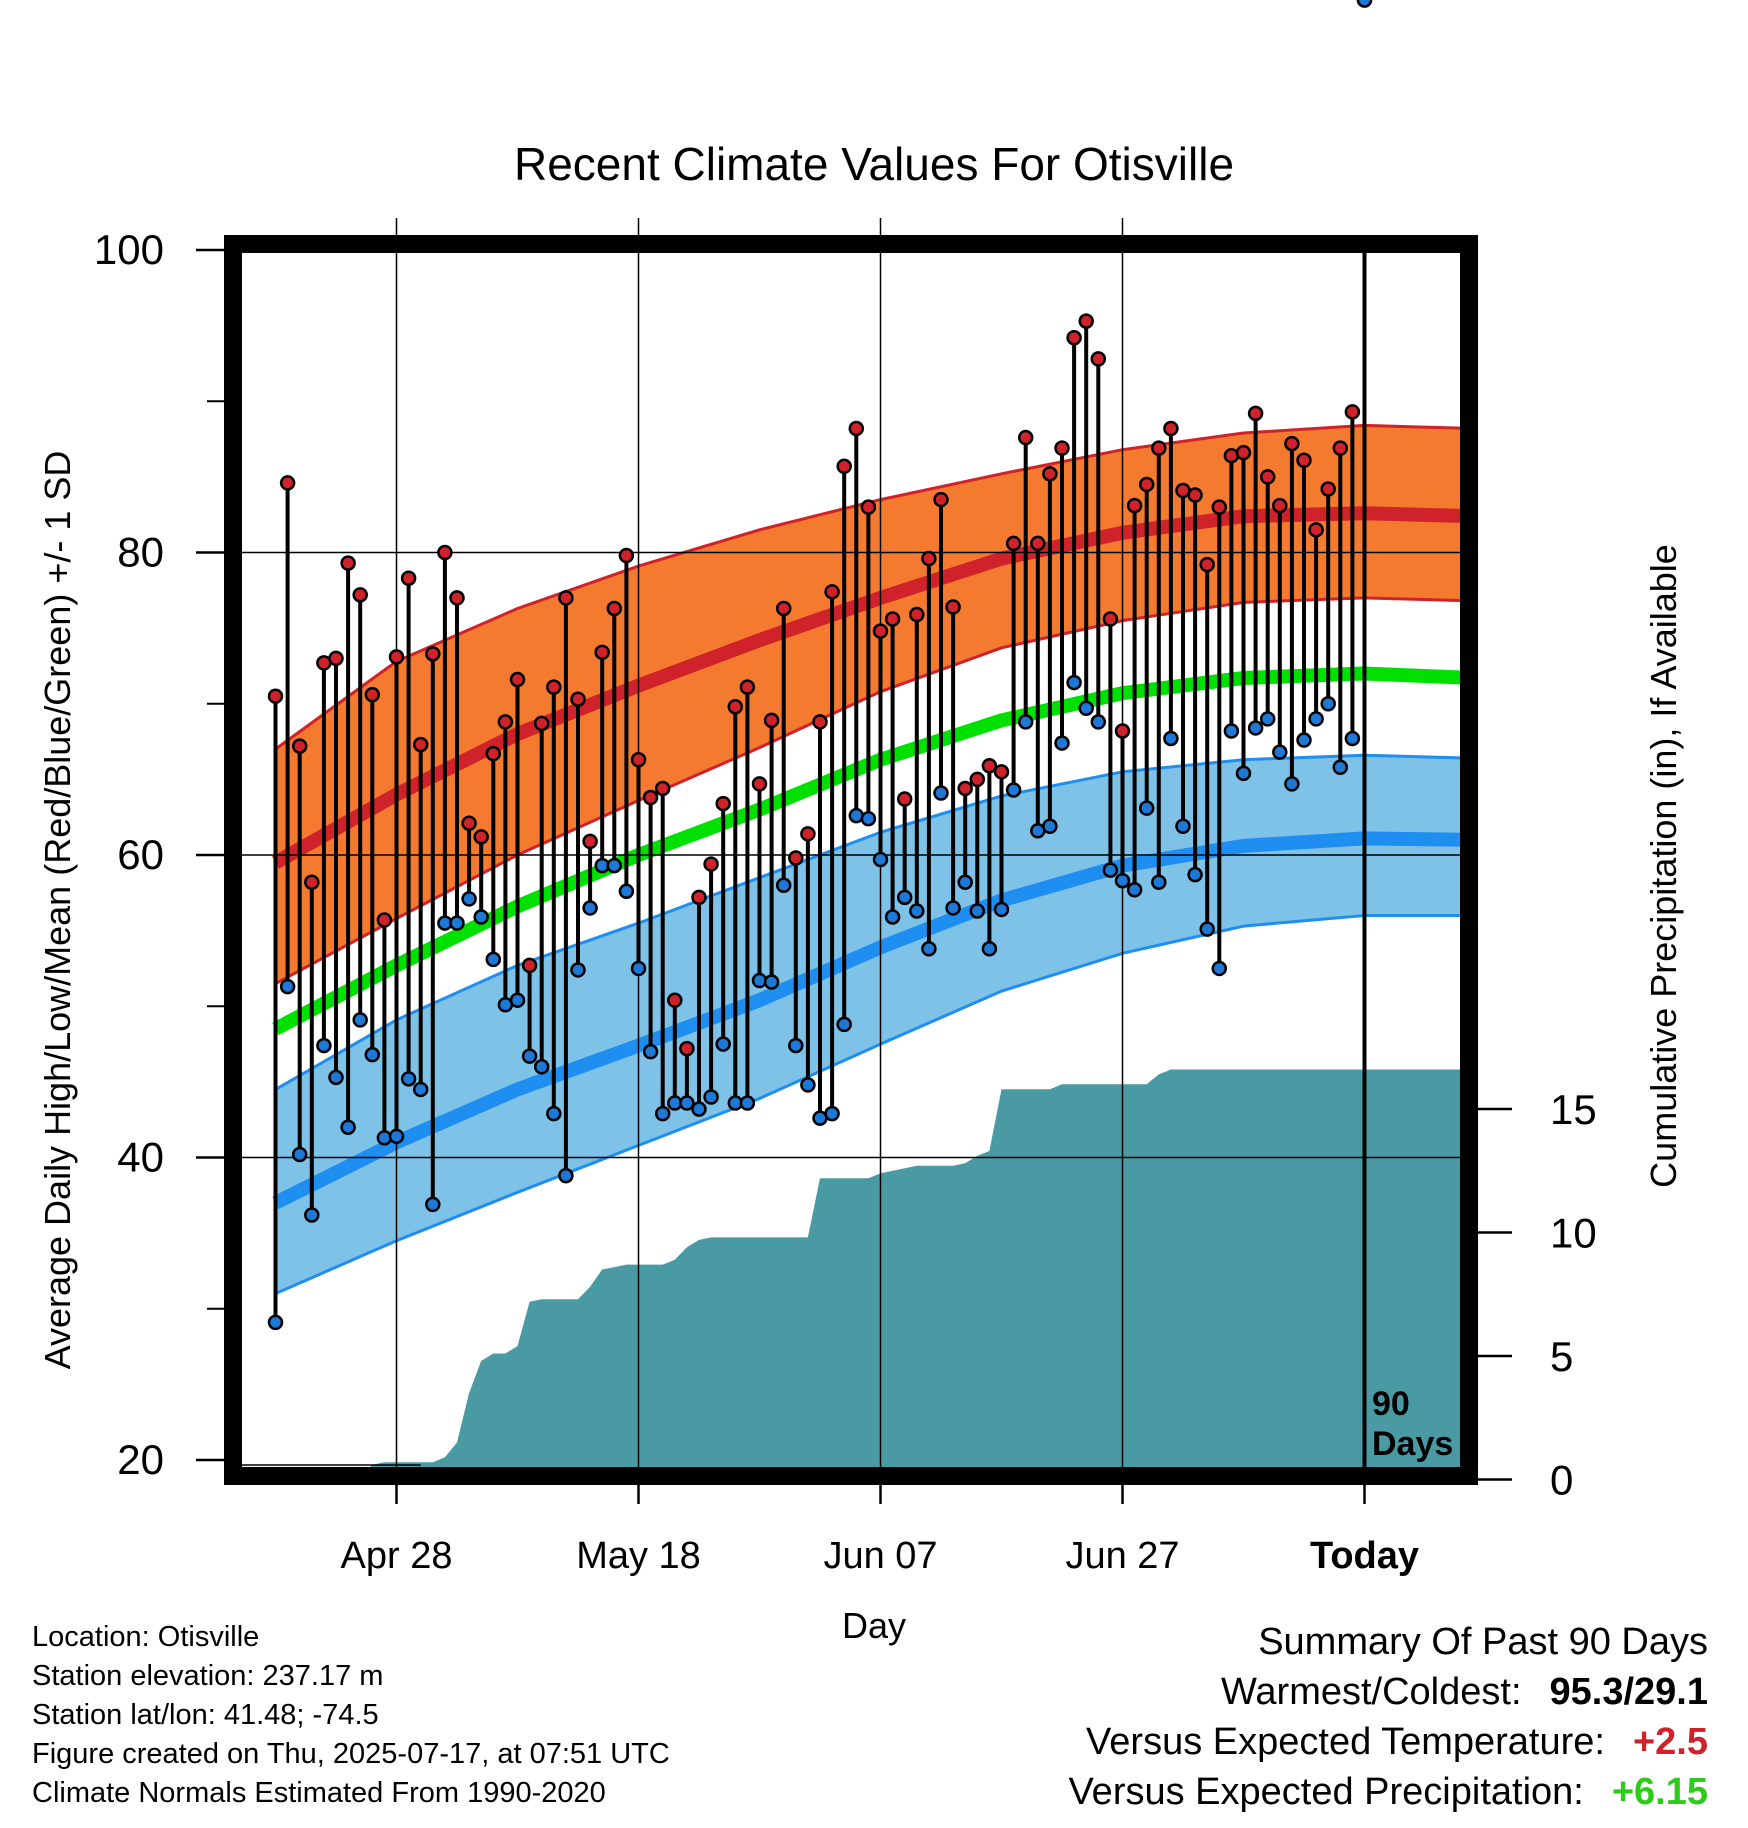 The image size is (1748, 1828). I want to click on x-tick-label: May 18, so click(638, 1556).